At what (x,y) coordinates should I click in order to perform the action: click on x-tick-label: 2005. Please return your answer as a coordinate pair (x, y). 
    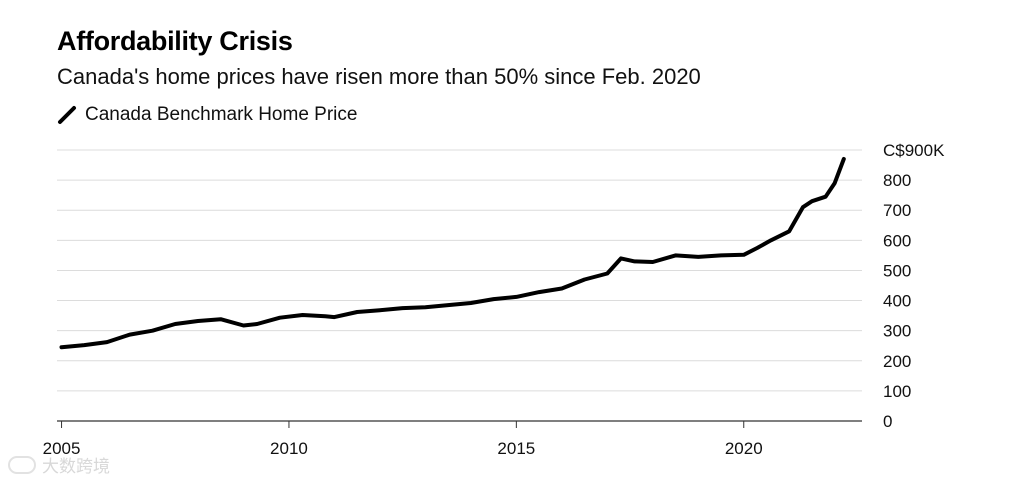
    Looking at the image, I should click on (62, 448).